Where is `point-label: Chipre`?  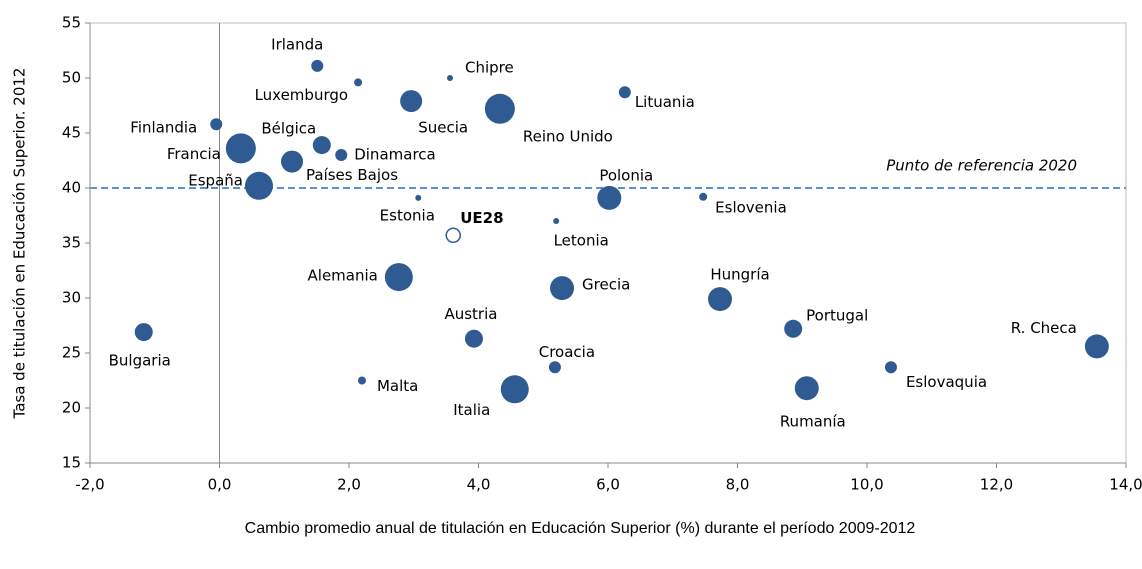 point-label: Chipre is located at coordinates (489, 68).